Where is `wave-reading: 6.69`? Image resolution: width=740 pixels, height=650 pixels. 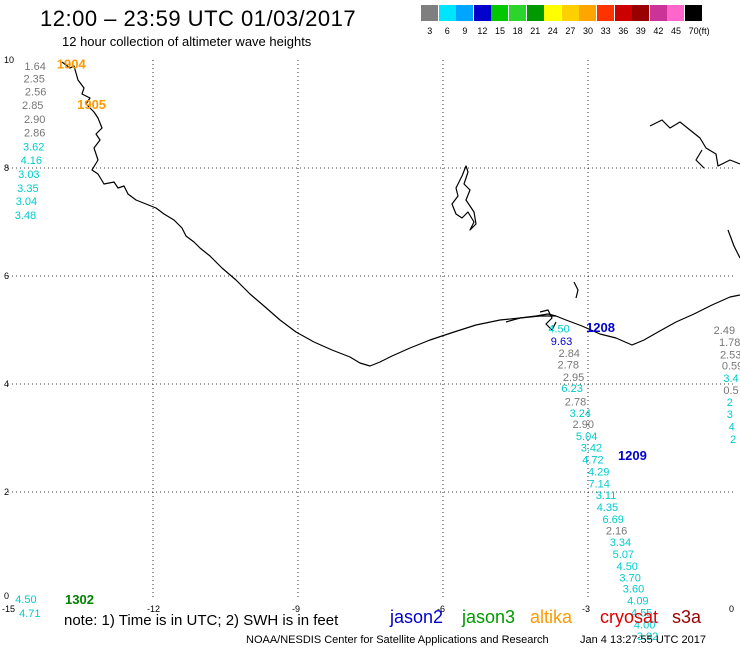 wave-reading: 6.69 is located at coordinates (613, 520).